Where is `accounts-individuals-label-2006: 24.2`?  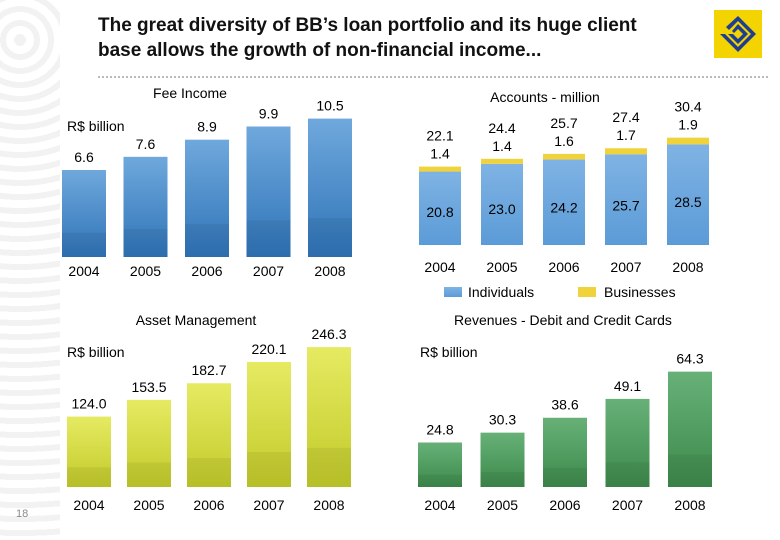 accounts-individuals-label-2006: 24.2 is located at coordinates (563, 208).